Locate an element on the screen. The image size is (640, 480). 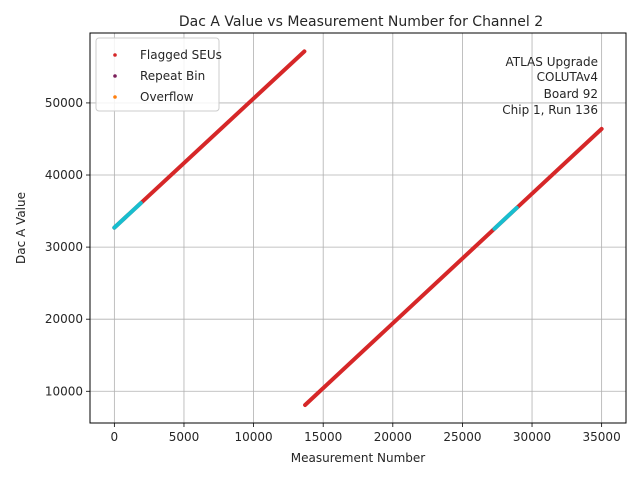
legend-box is located at coordinates (157, 74).